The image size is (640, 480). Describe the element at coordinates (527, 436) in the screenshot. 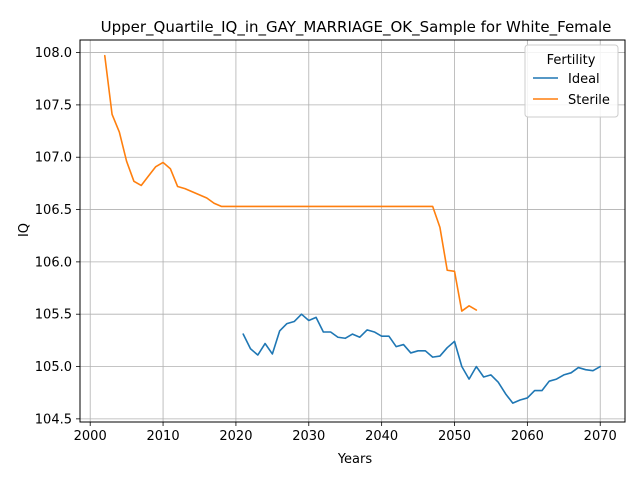

I see `x-tick-label: 2060` at that location.